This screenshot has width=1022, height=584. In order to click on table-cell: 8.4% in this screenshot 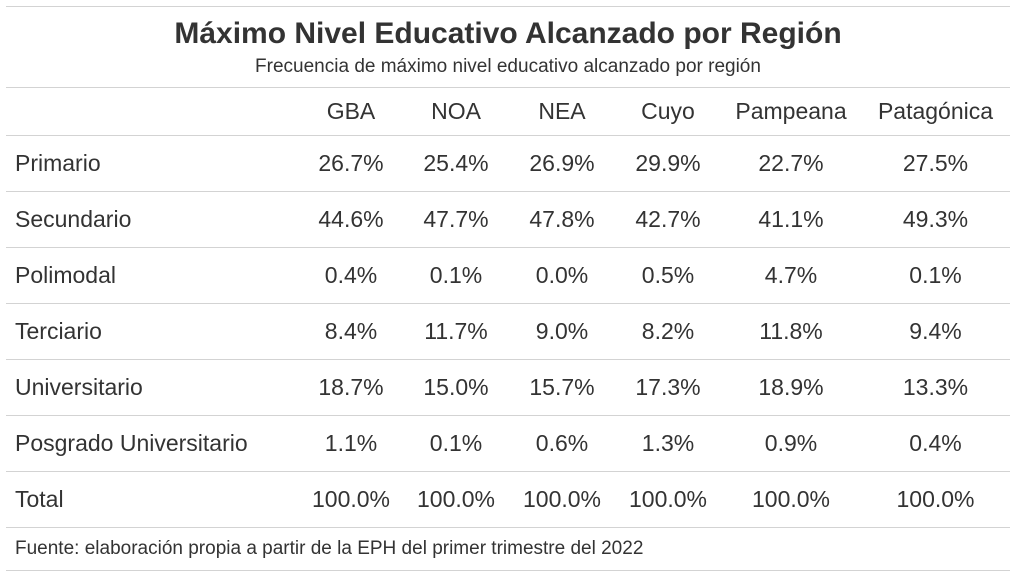, I will do `click(351, 331)`.